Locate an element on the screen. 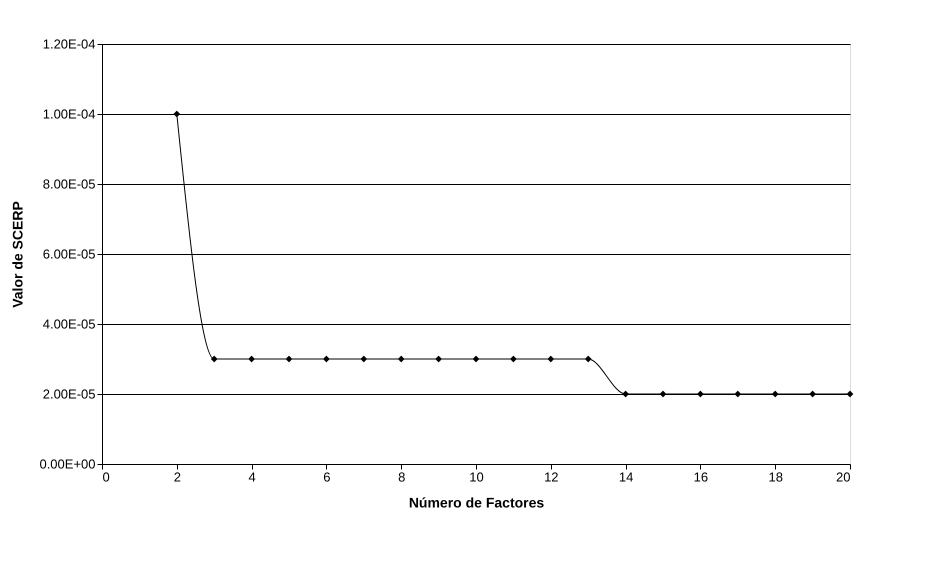  x-tick-label: 4 is located at coordinates (252, 477).